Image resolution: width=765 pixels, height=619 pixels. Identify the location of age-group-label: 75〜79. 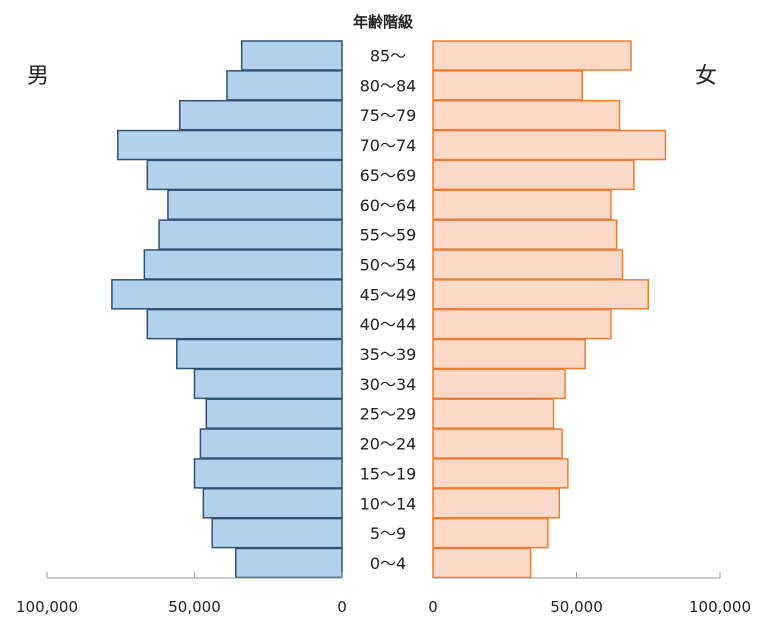
(388, 115).